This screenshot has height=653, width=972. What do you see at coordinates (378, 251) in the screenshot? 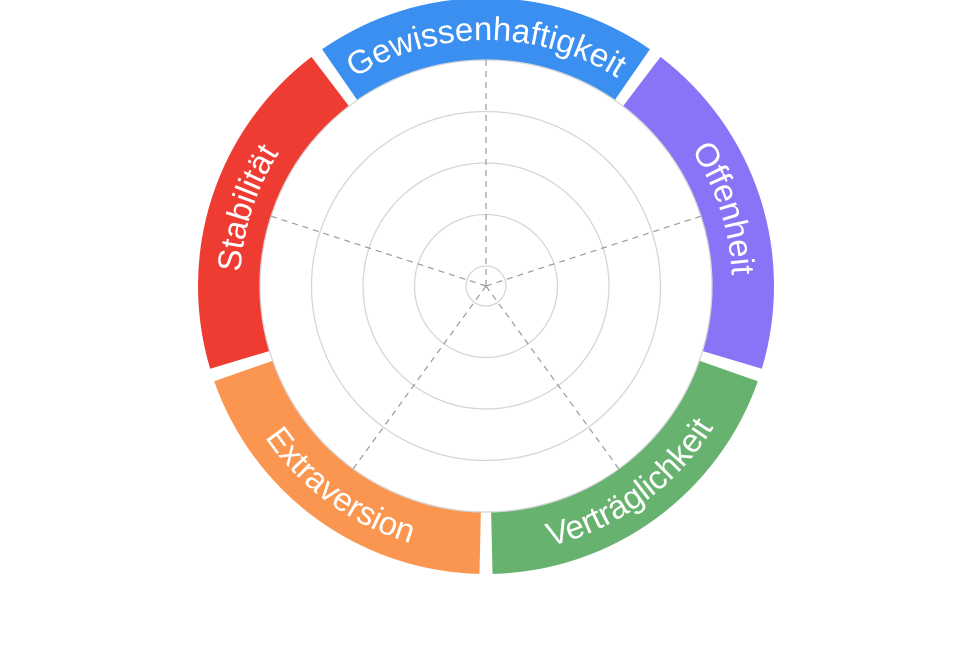
I see `axis-stabilitaet` at bounding box center [378, 251].